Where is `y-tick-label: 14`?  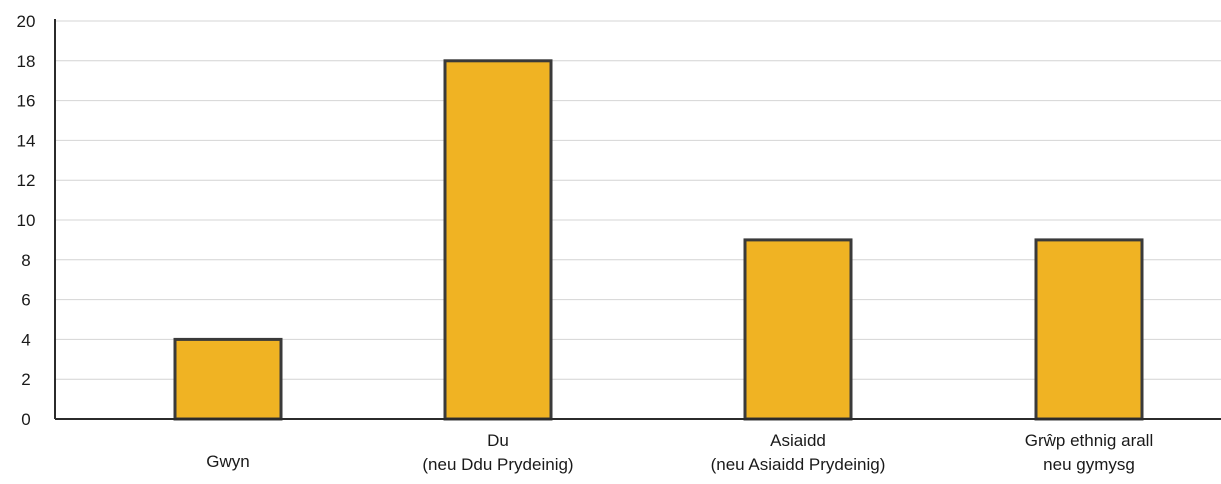 y-tick-label: 14 is located at coordinates (26, 140).